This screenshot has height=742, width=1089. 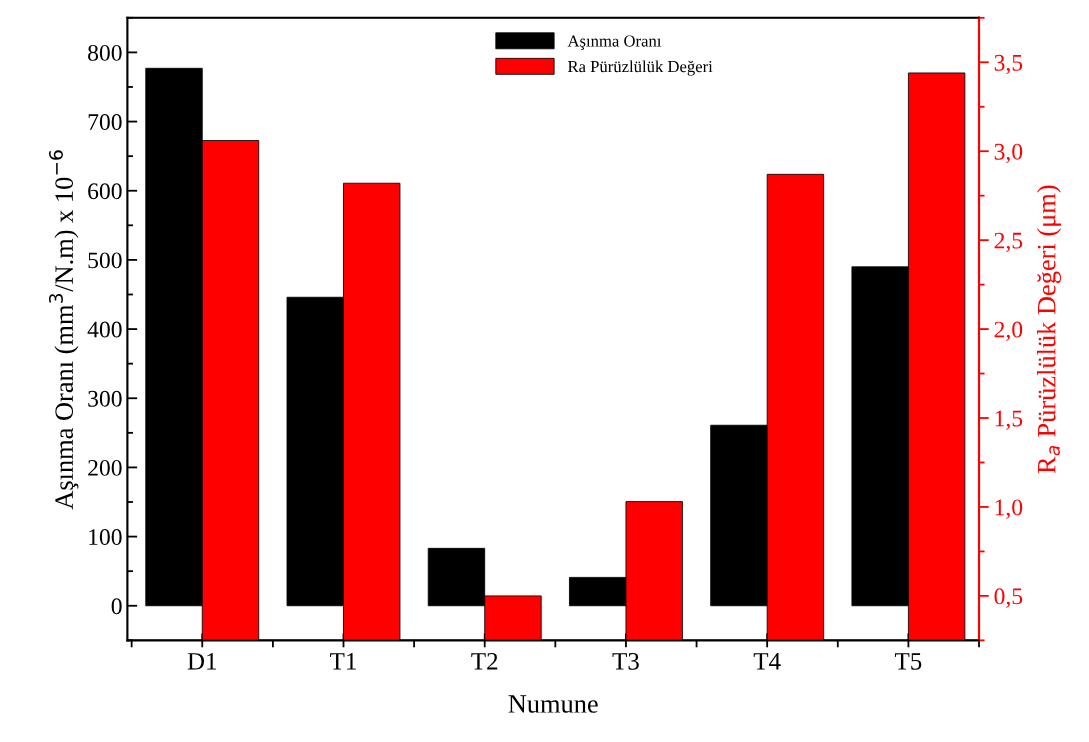 What do you see at coordinates (105, 191) in the screenshot?
I see `y-tick-label: 600` at bounding box center [105, 191].